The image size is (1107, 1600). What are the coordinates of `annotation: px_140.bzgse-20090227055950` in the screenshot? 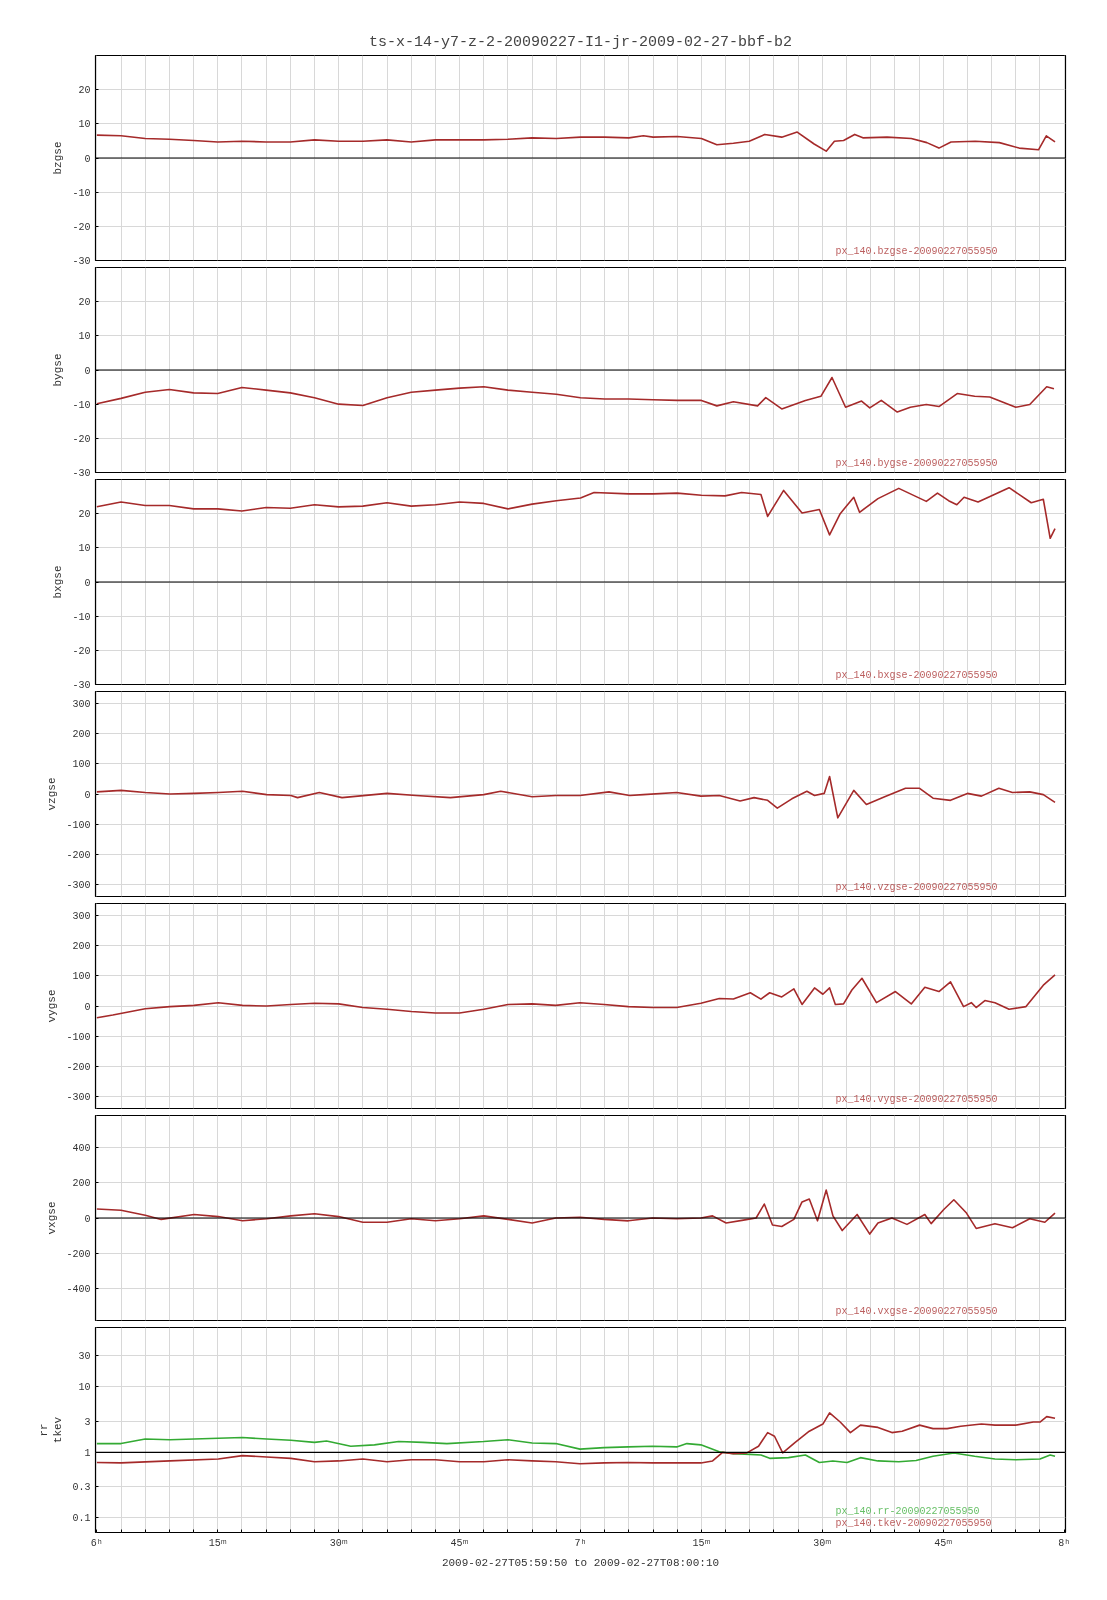 It's located at (916, 251).